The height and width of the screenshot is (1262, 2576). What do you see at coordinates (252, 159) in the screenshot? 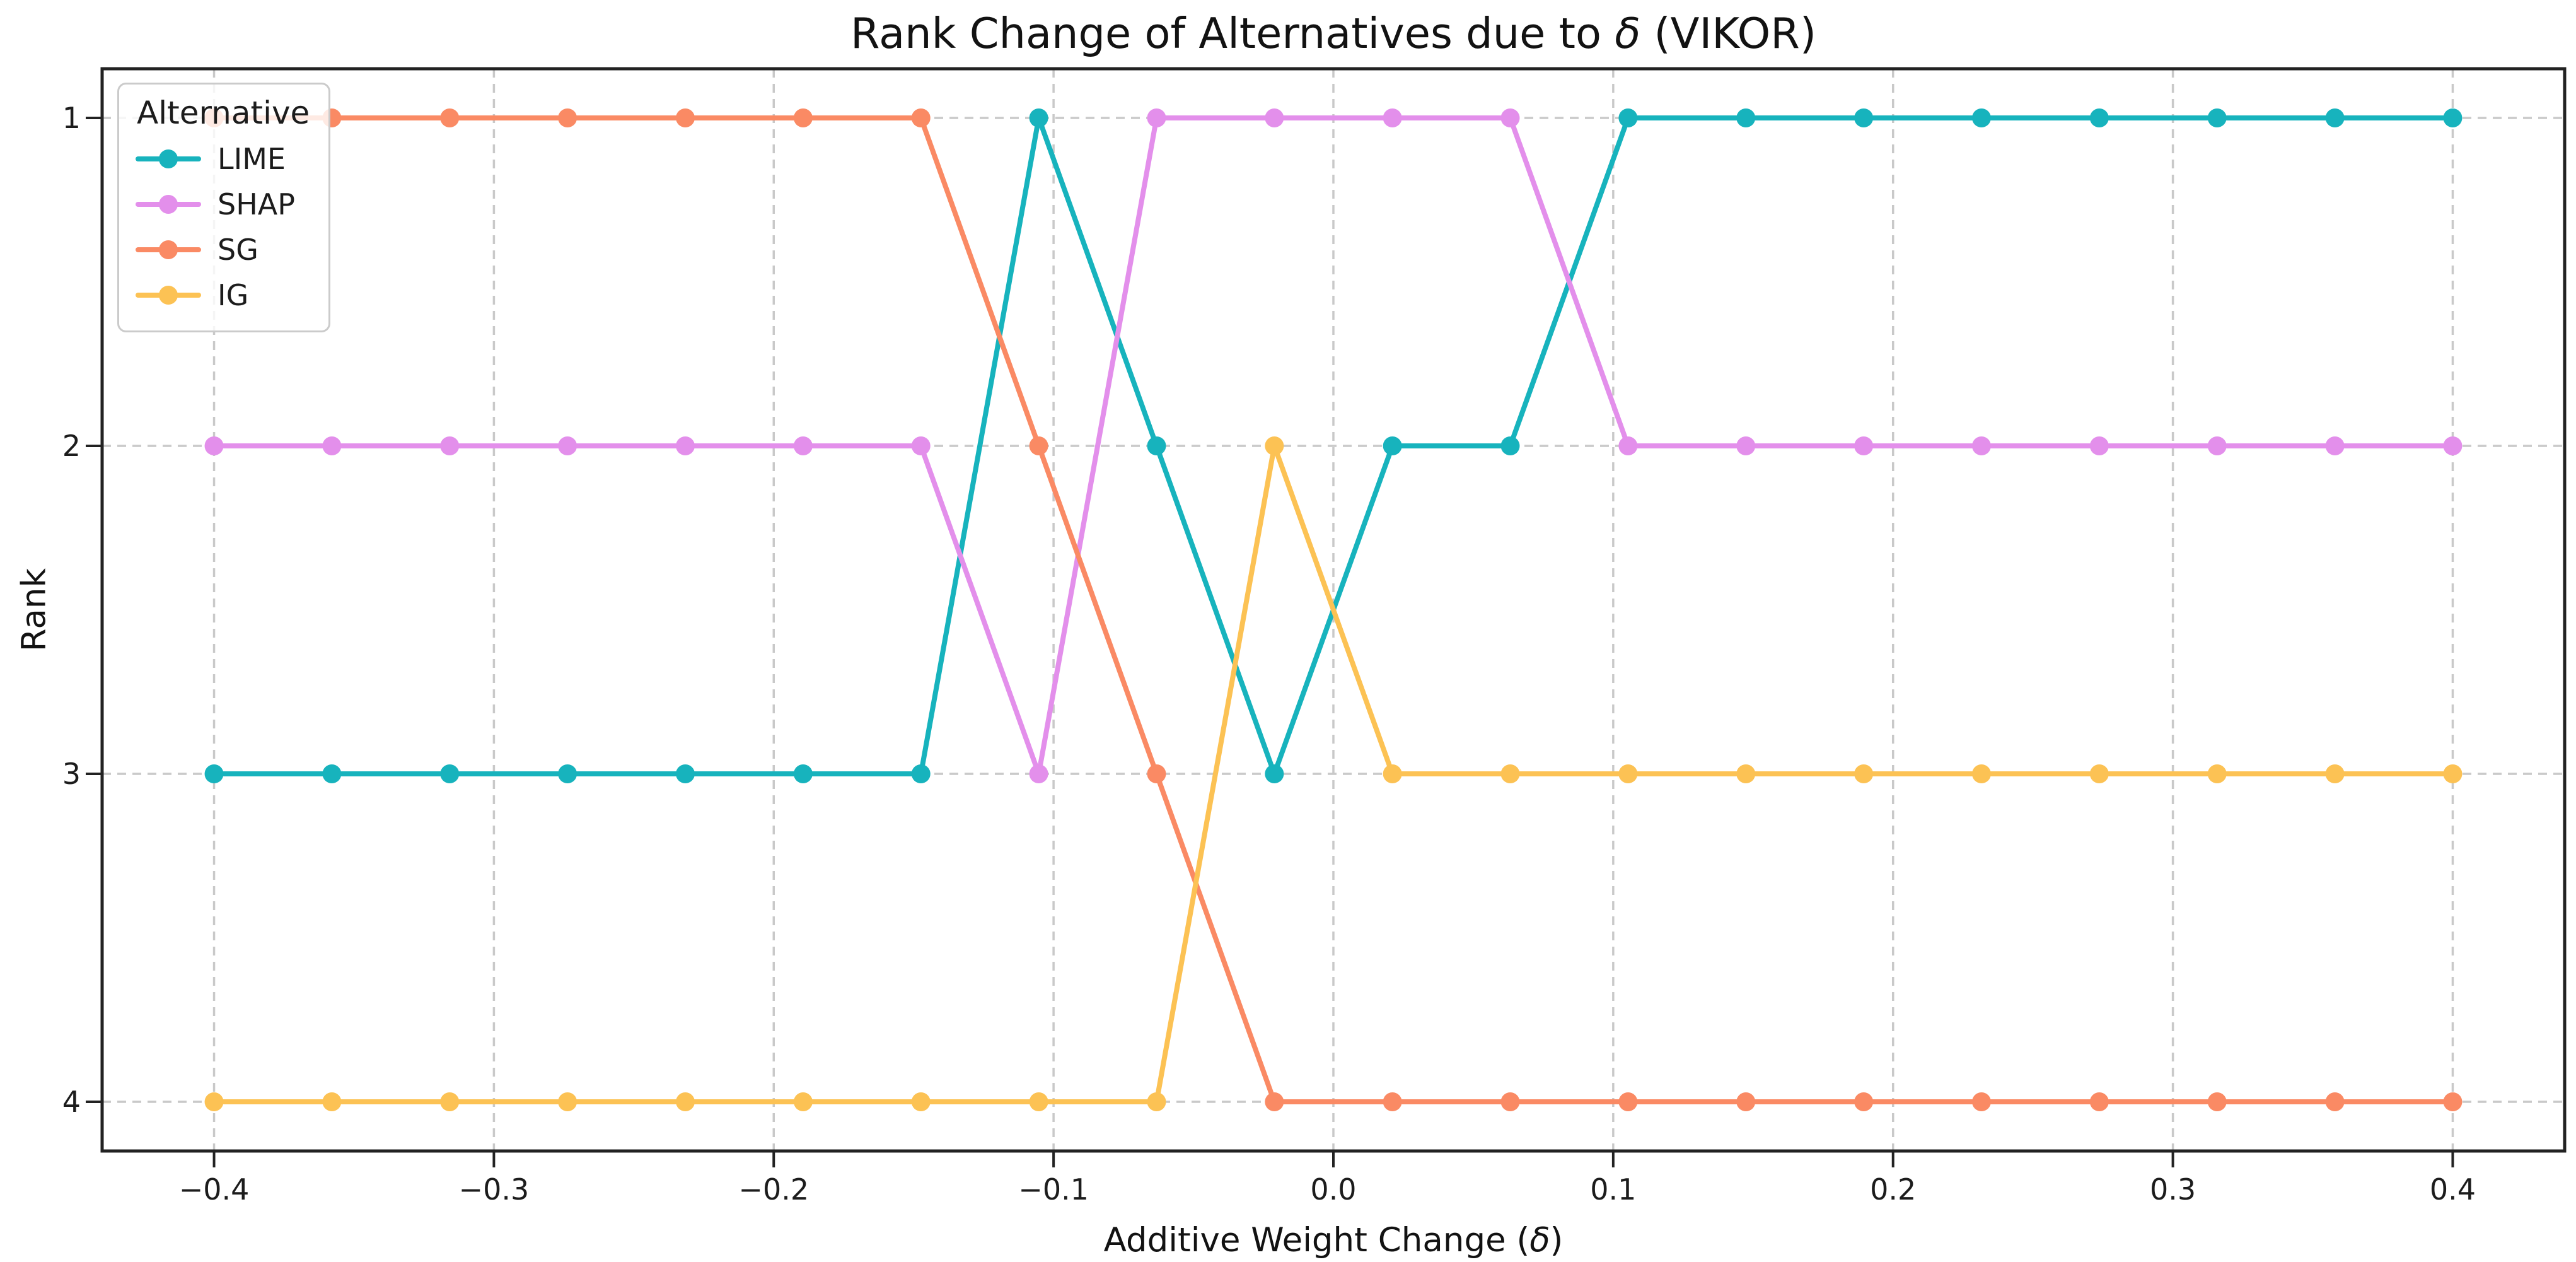
I see `legend-label-lime: LIME` at bounding box center [252, 159].